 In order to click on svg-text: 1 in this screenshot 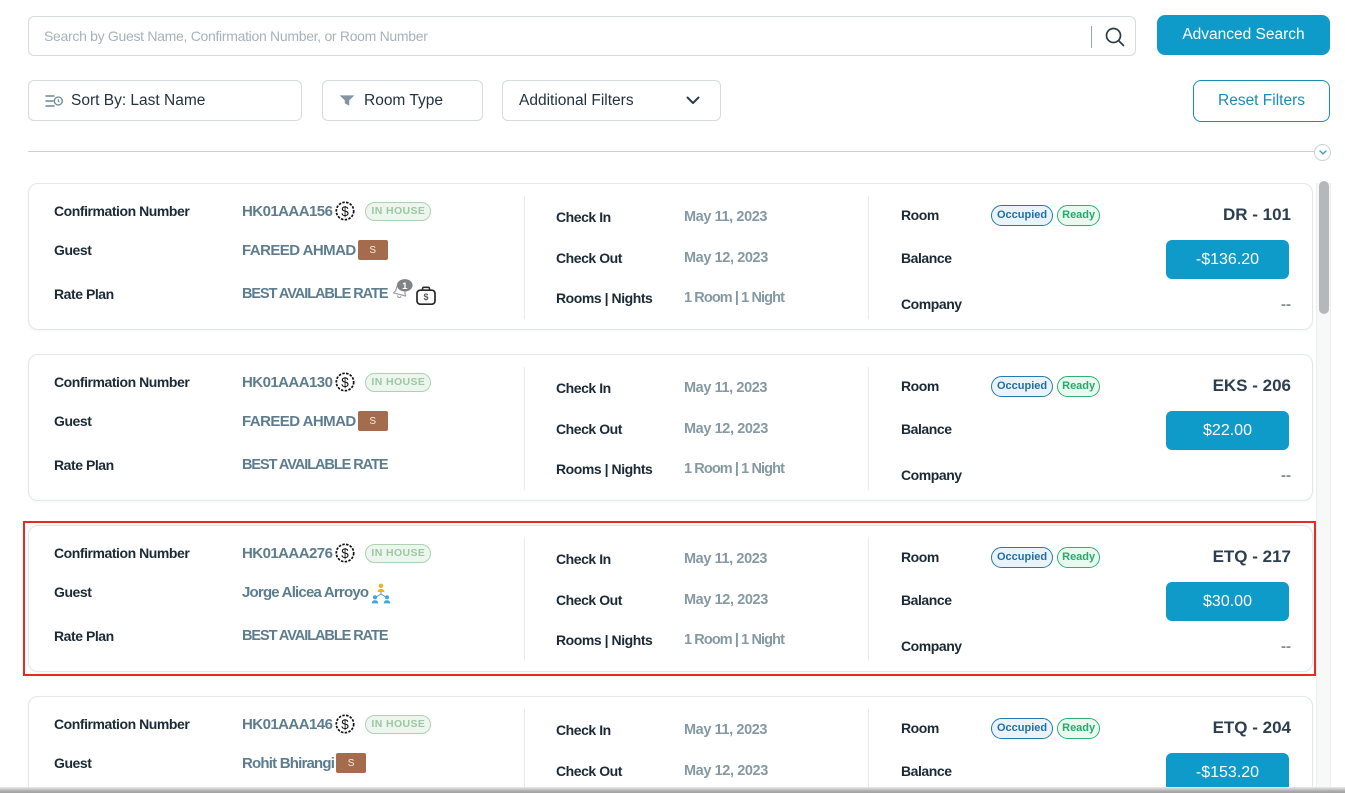, I will do `click(406, 286)`.